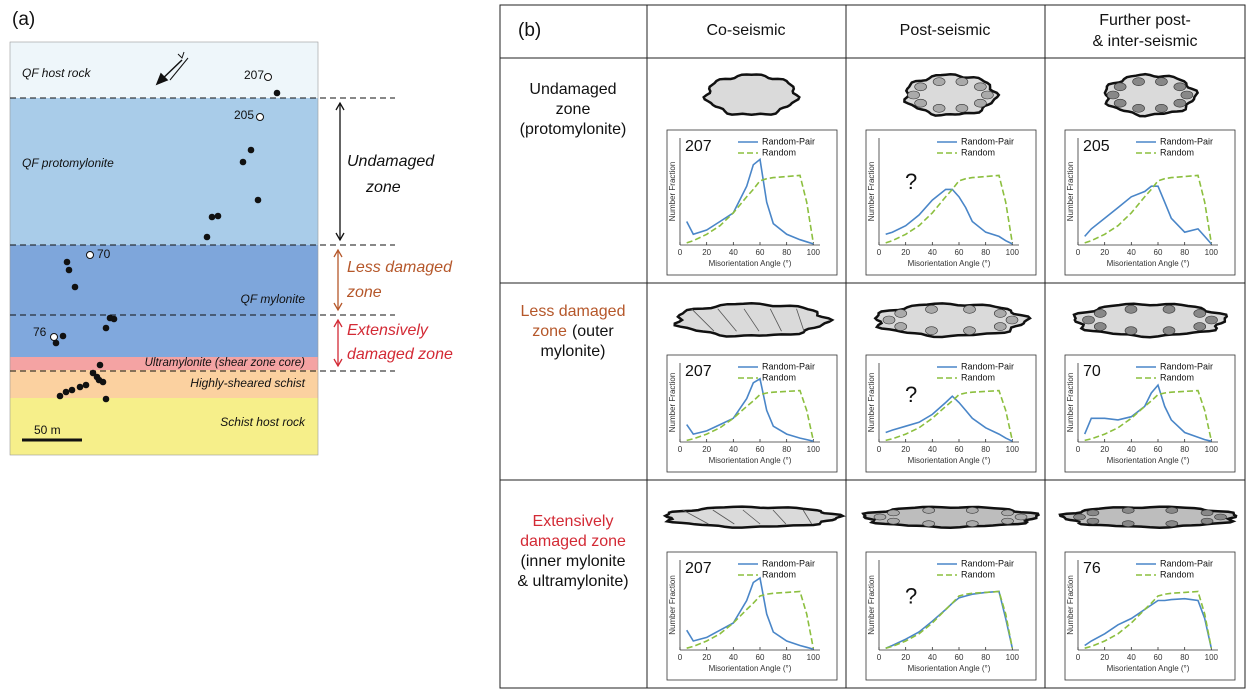  What do you see at coordinates (172, 68) in the screenshot?
I see `north-arrow` at bounding box center [172, 68].